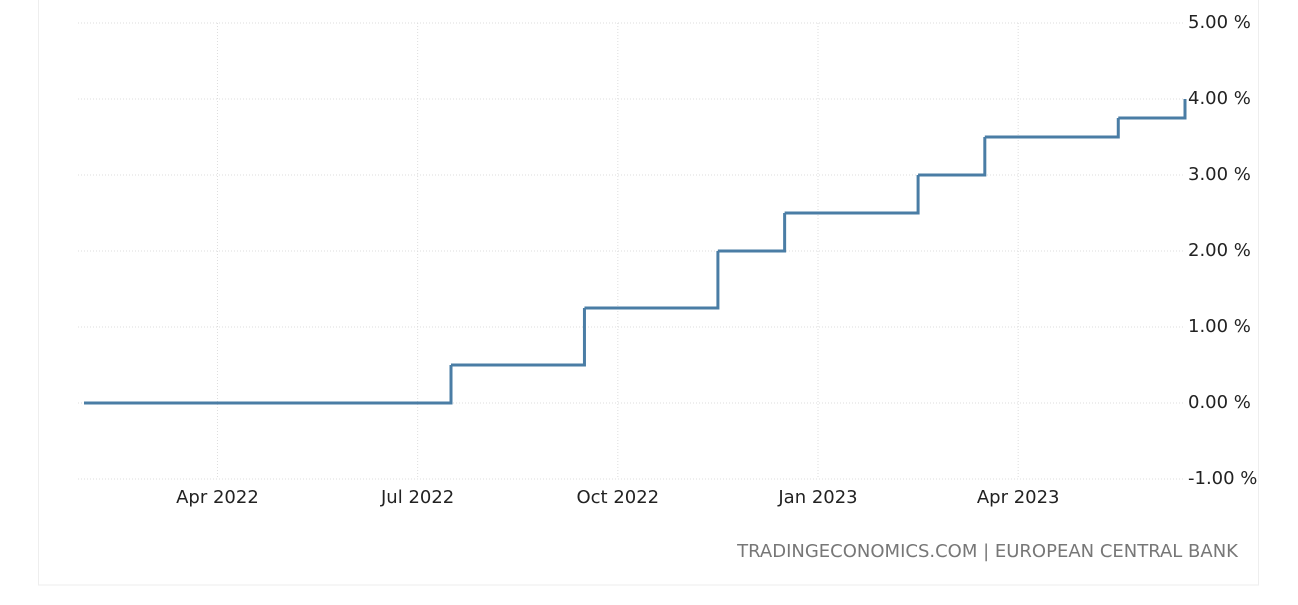 This screenshot has height=605, width=1298. Describe the element at coordinates (1018, 497) in the screenshot. I see `x-tick-label: Apr 2023` at that location.